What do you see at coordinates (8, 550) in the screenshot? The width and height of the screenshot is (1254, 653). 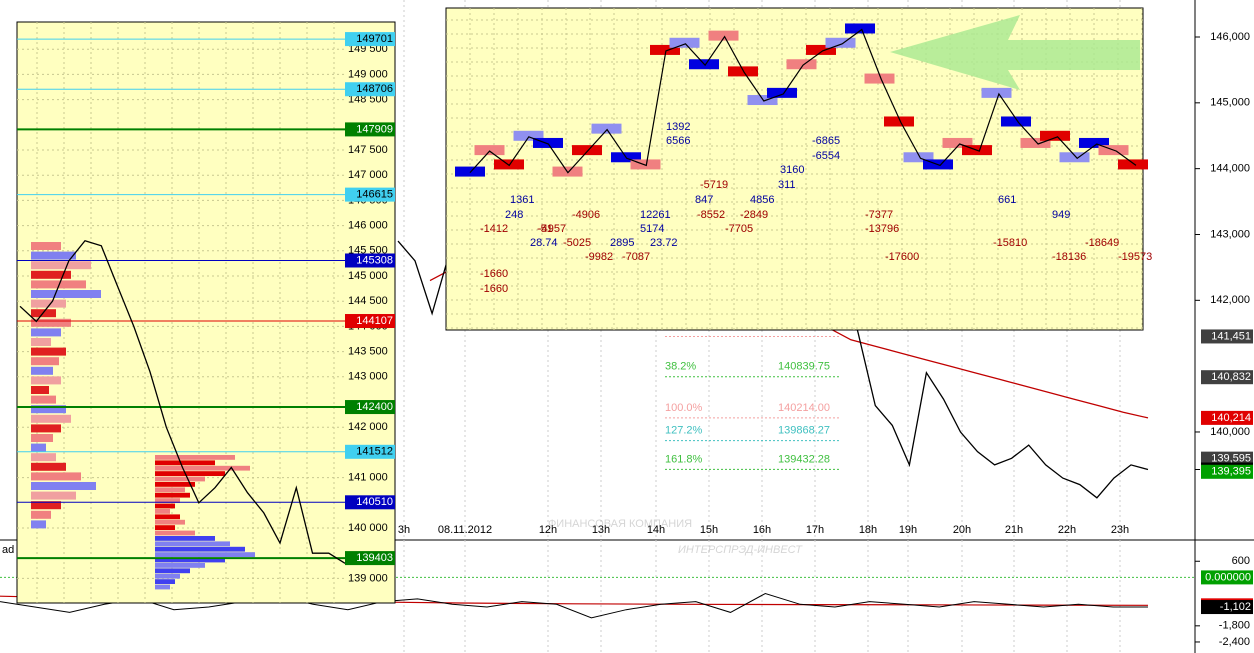 I see `side-label: ad` at bounding box center [8, 550].